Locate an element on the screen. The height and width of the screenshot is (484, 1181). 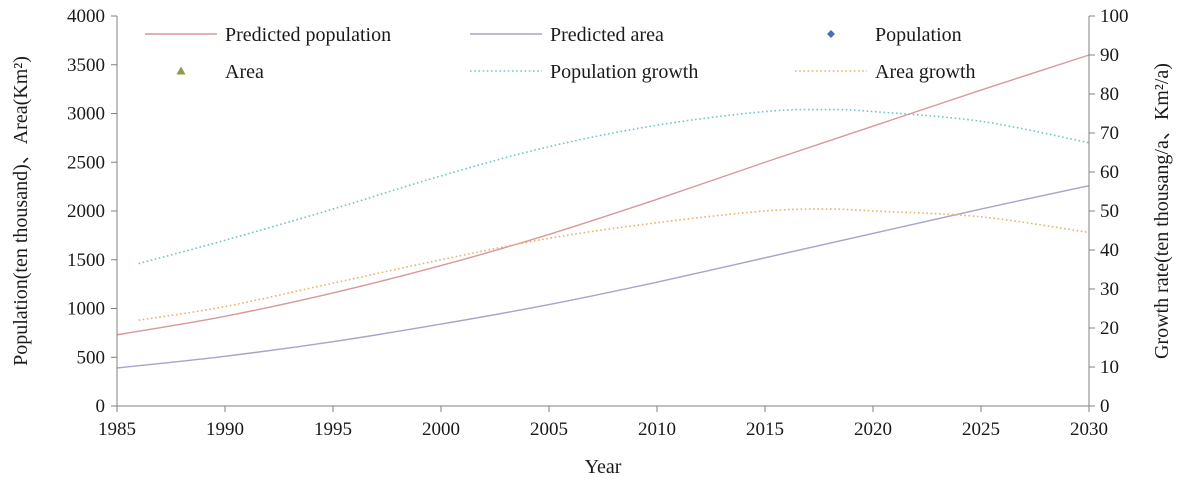
y-right-axis-title: Growth rate(ten thousang/a、Km²/a) is located at coordinates (1162, 211).